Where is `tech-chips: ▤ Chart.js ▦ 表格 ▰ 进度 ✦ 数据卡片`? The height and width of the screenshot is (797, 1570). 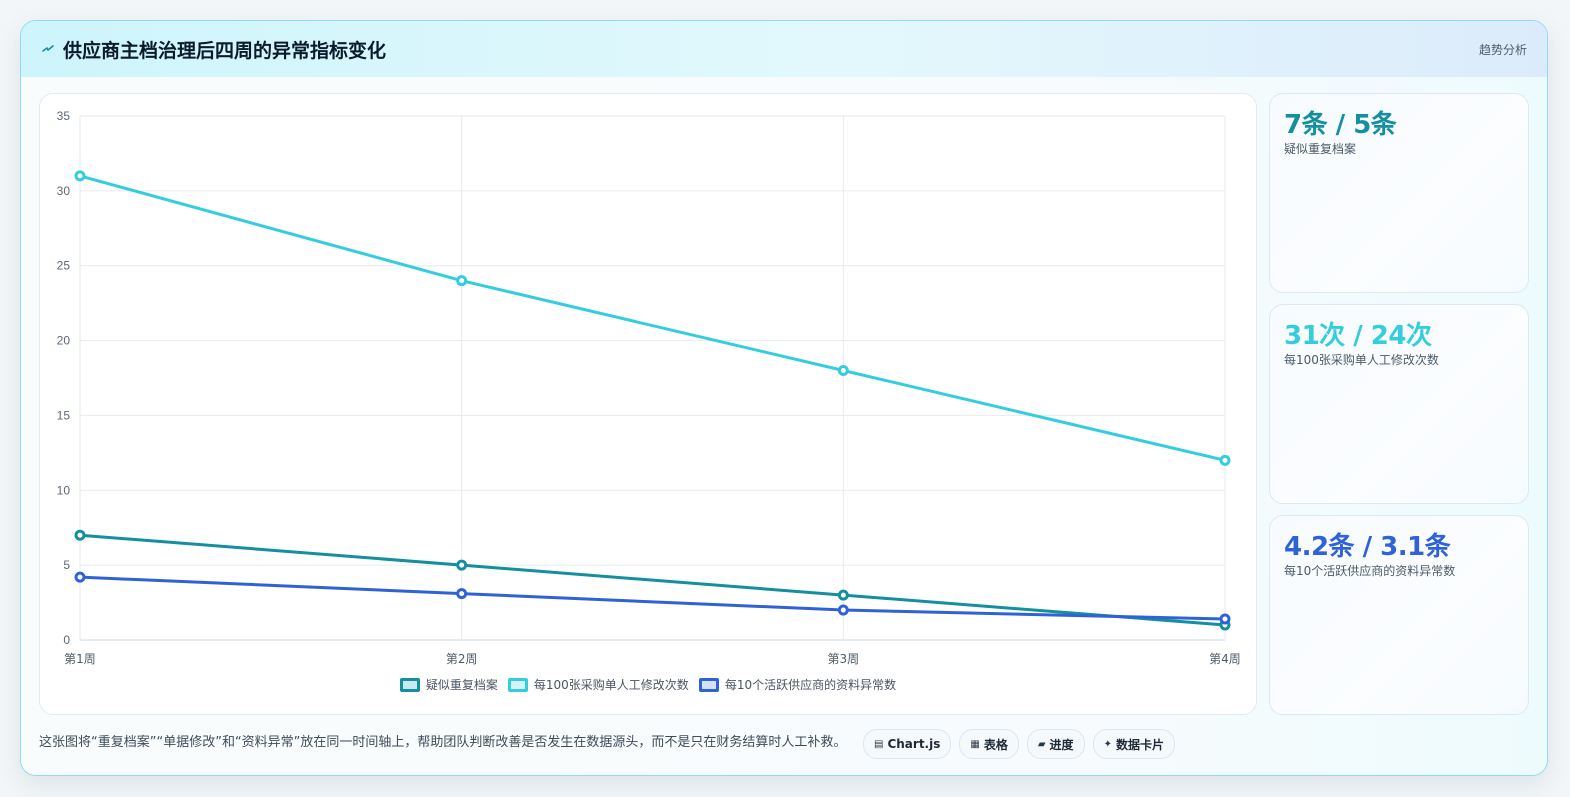 tech-chips: ▤ Chart.js ▦ 表格 ▰ 进度 ✦ 数据卡片 is located at coordinates (1019, 744).